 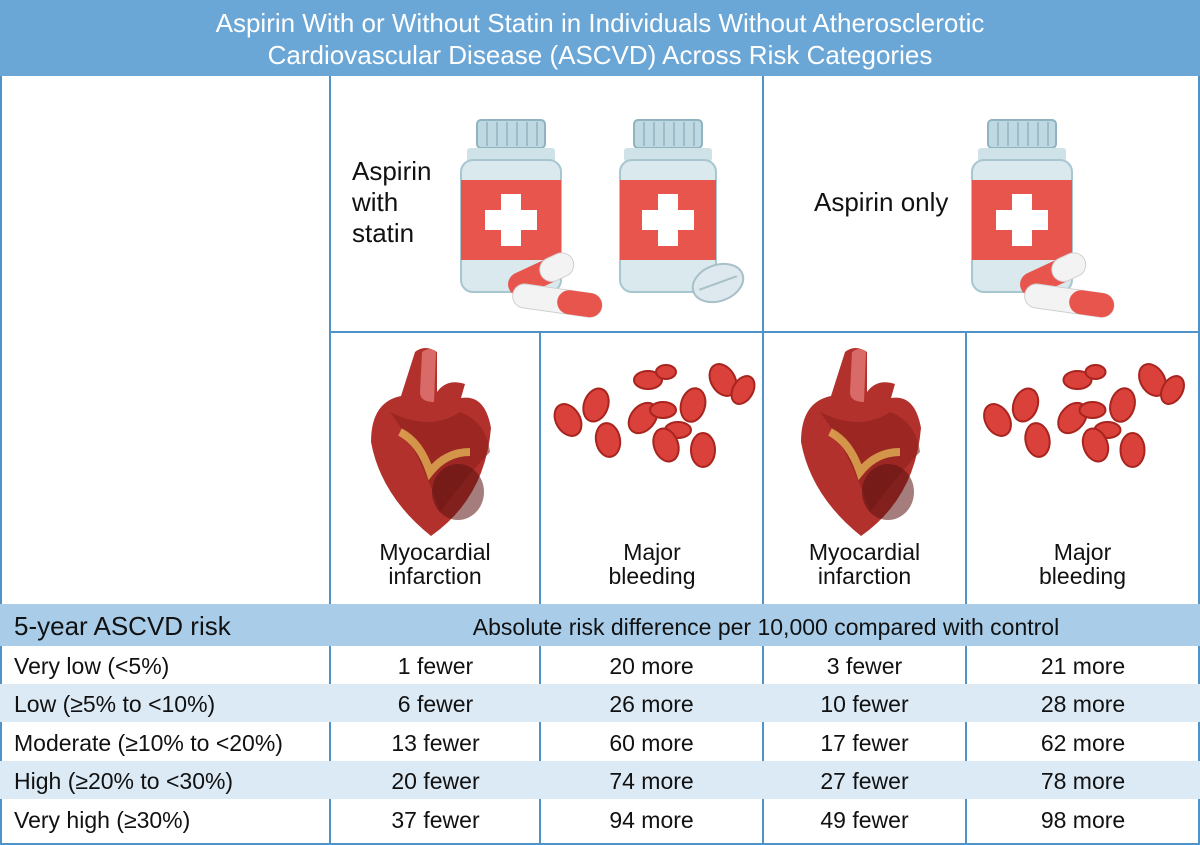 What do you see at coordinates (435, 820) in the screenshot?
I see `cell-statin-mi: 37 fewer` at bounding box center [435, 820].